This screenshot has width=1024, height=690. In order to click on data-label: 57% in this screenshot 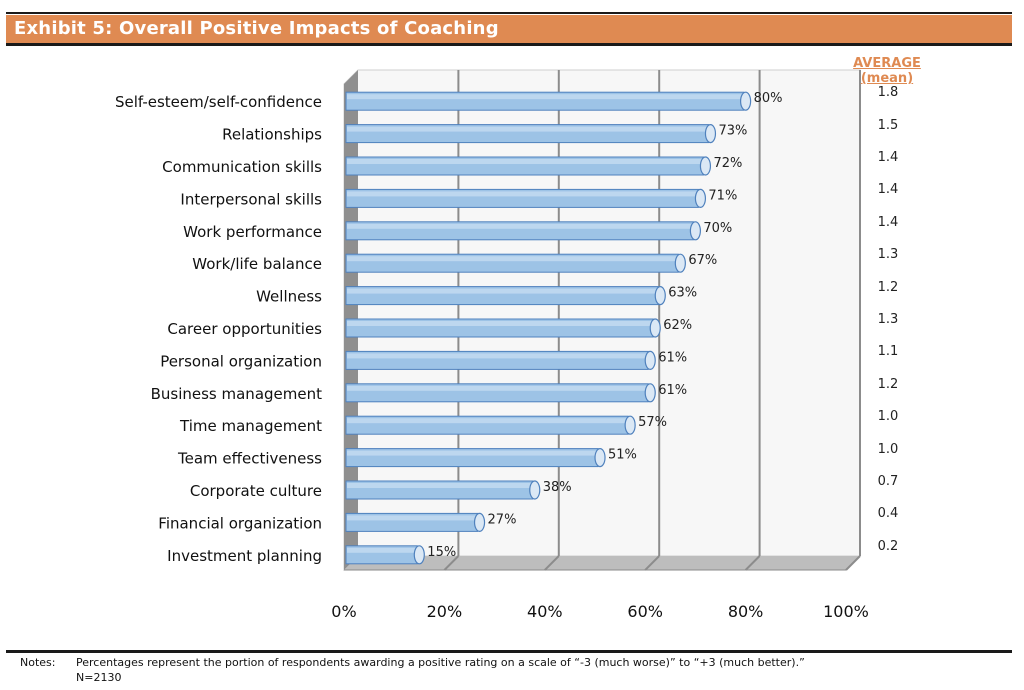, I will do `click(652, 422)`.